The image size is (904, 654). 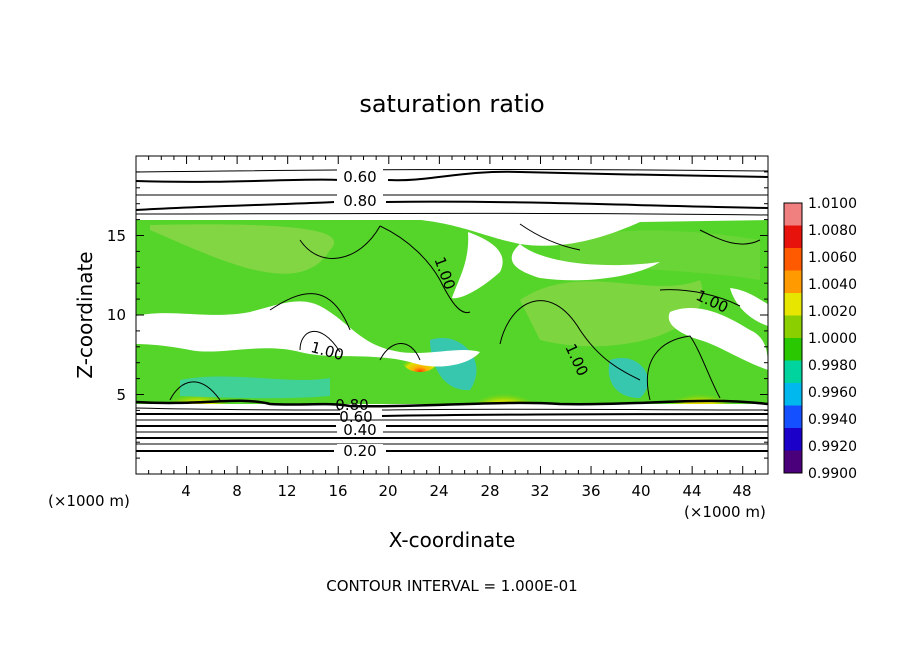 I want to click on contour-label: 0.20, so click(x=359, y=451).